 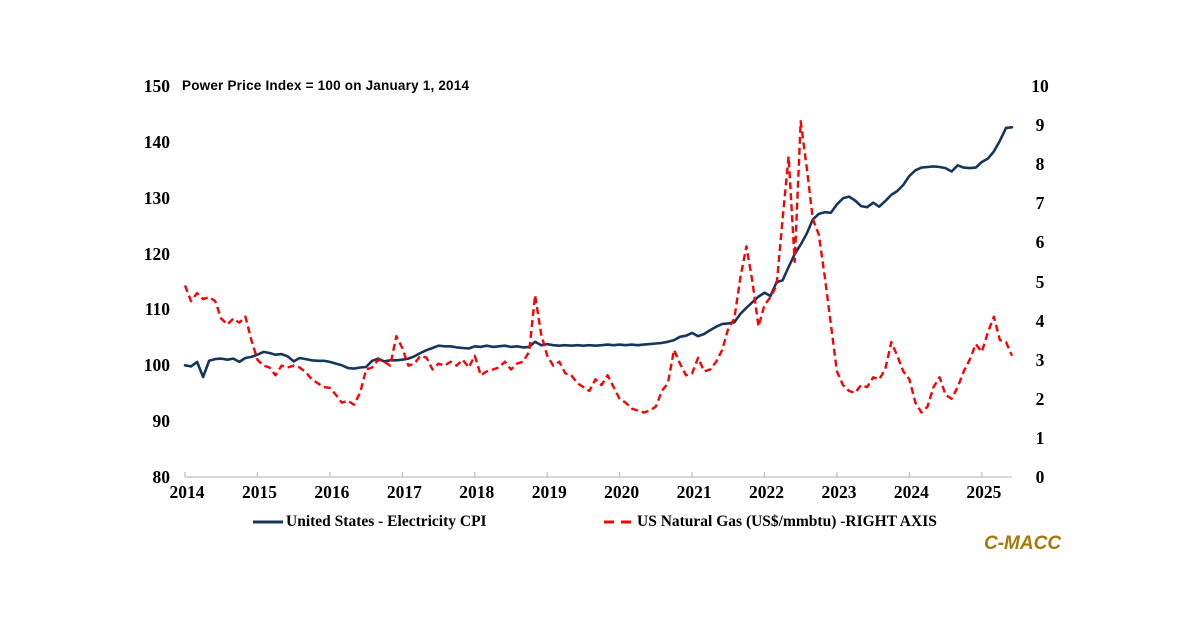 What do you see at coordinates (156, 253) in the screenshot?
I see `y-axis-tick-label: 120` at bounding box center [156, 253].